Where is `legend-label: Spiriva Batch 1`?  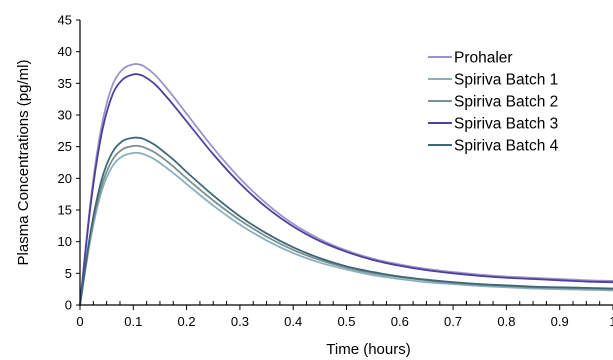
legend-label: Spiriva Batch 1 is located at coordinates (506, 80).